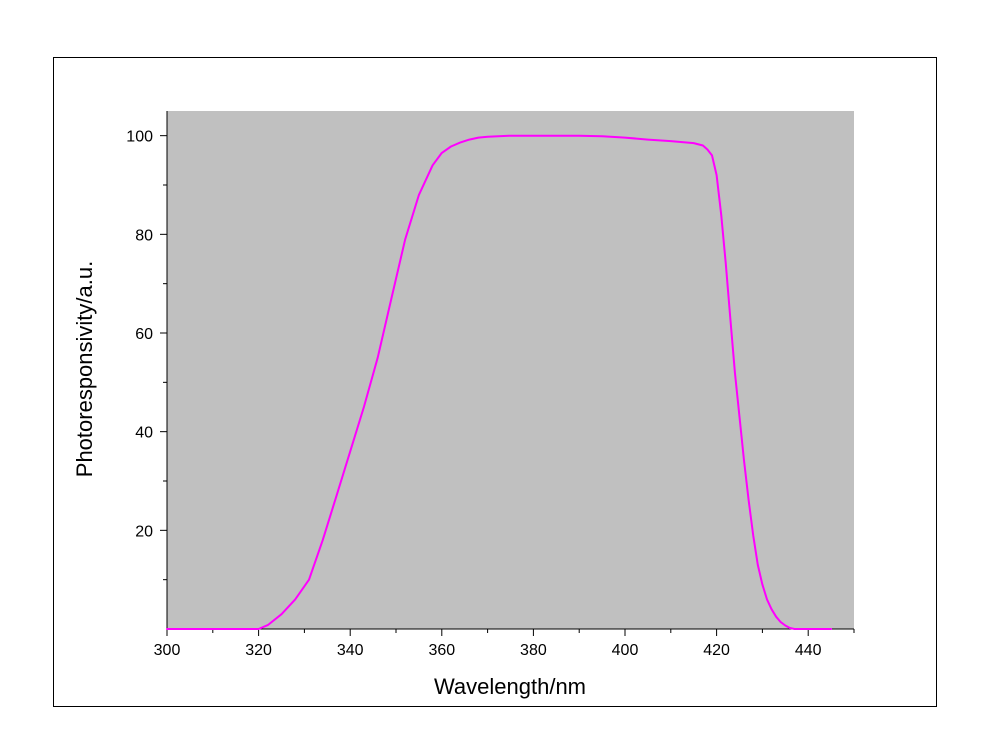  Describe the element at coordinates (139, 137) in the screenshot. I see `y-tick-label: 100` at that location.